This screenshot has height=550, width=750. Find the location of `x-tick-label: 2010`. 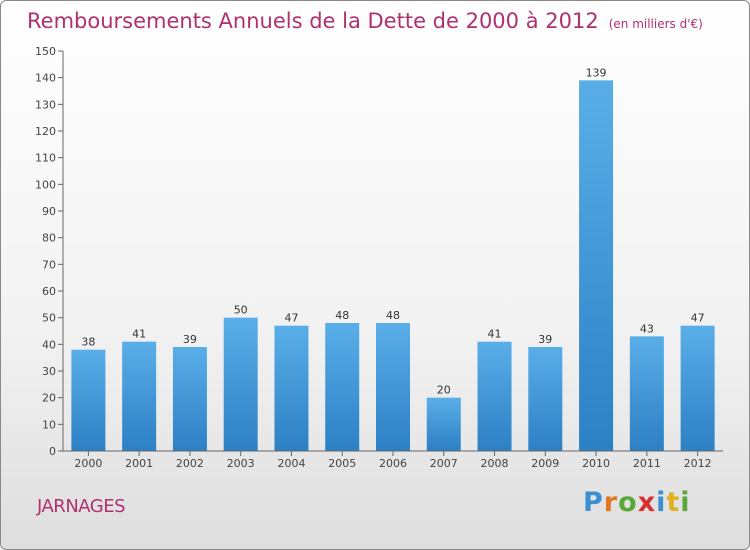

x-tick-label: 2010 is located at coordinates (596, 463).